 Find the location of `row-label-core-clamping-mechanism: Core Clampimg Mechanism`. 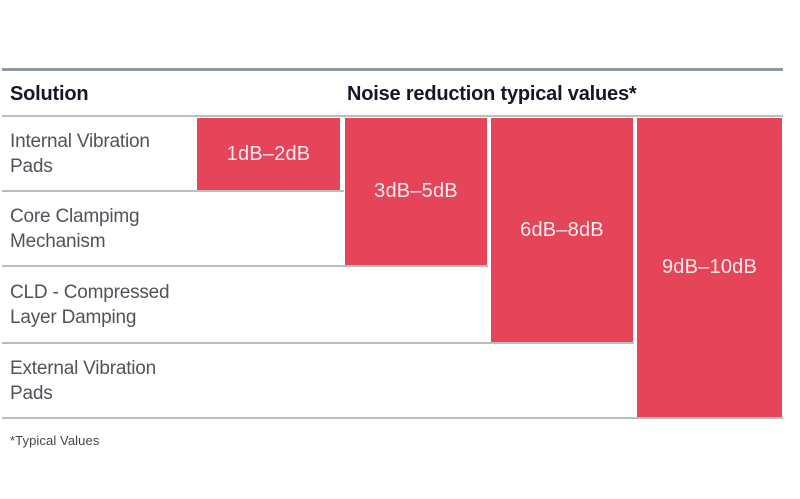

row-label-core-clamping-mechanism: Core Clampimg Mechanism is located at coordinates (75, 228).